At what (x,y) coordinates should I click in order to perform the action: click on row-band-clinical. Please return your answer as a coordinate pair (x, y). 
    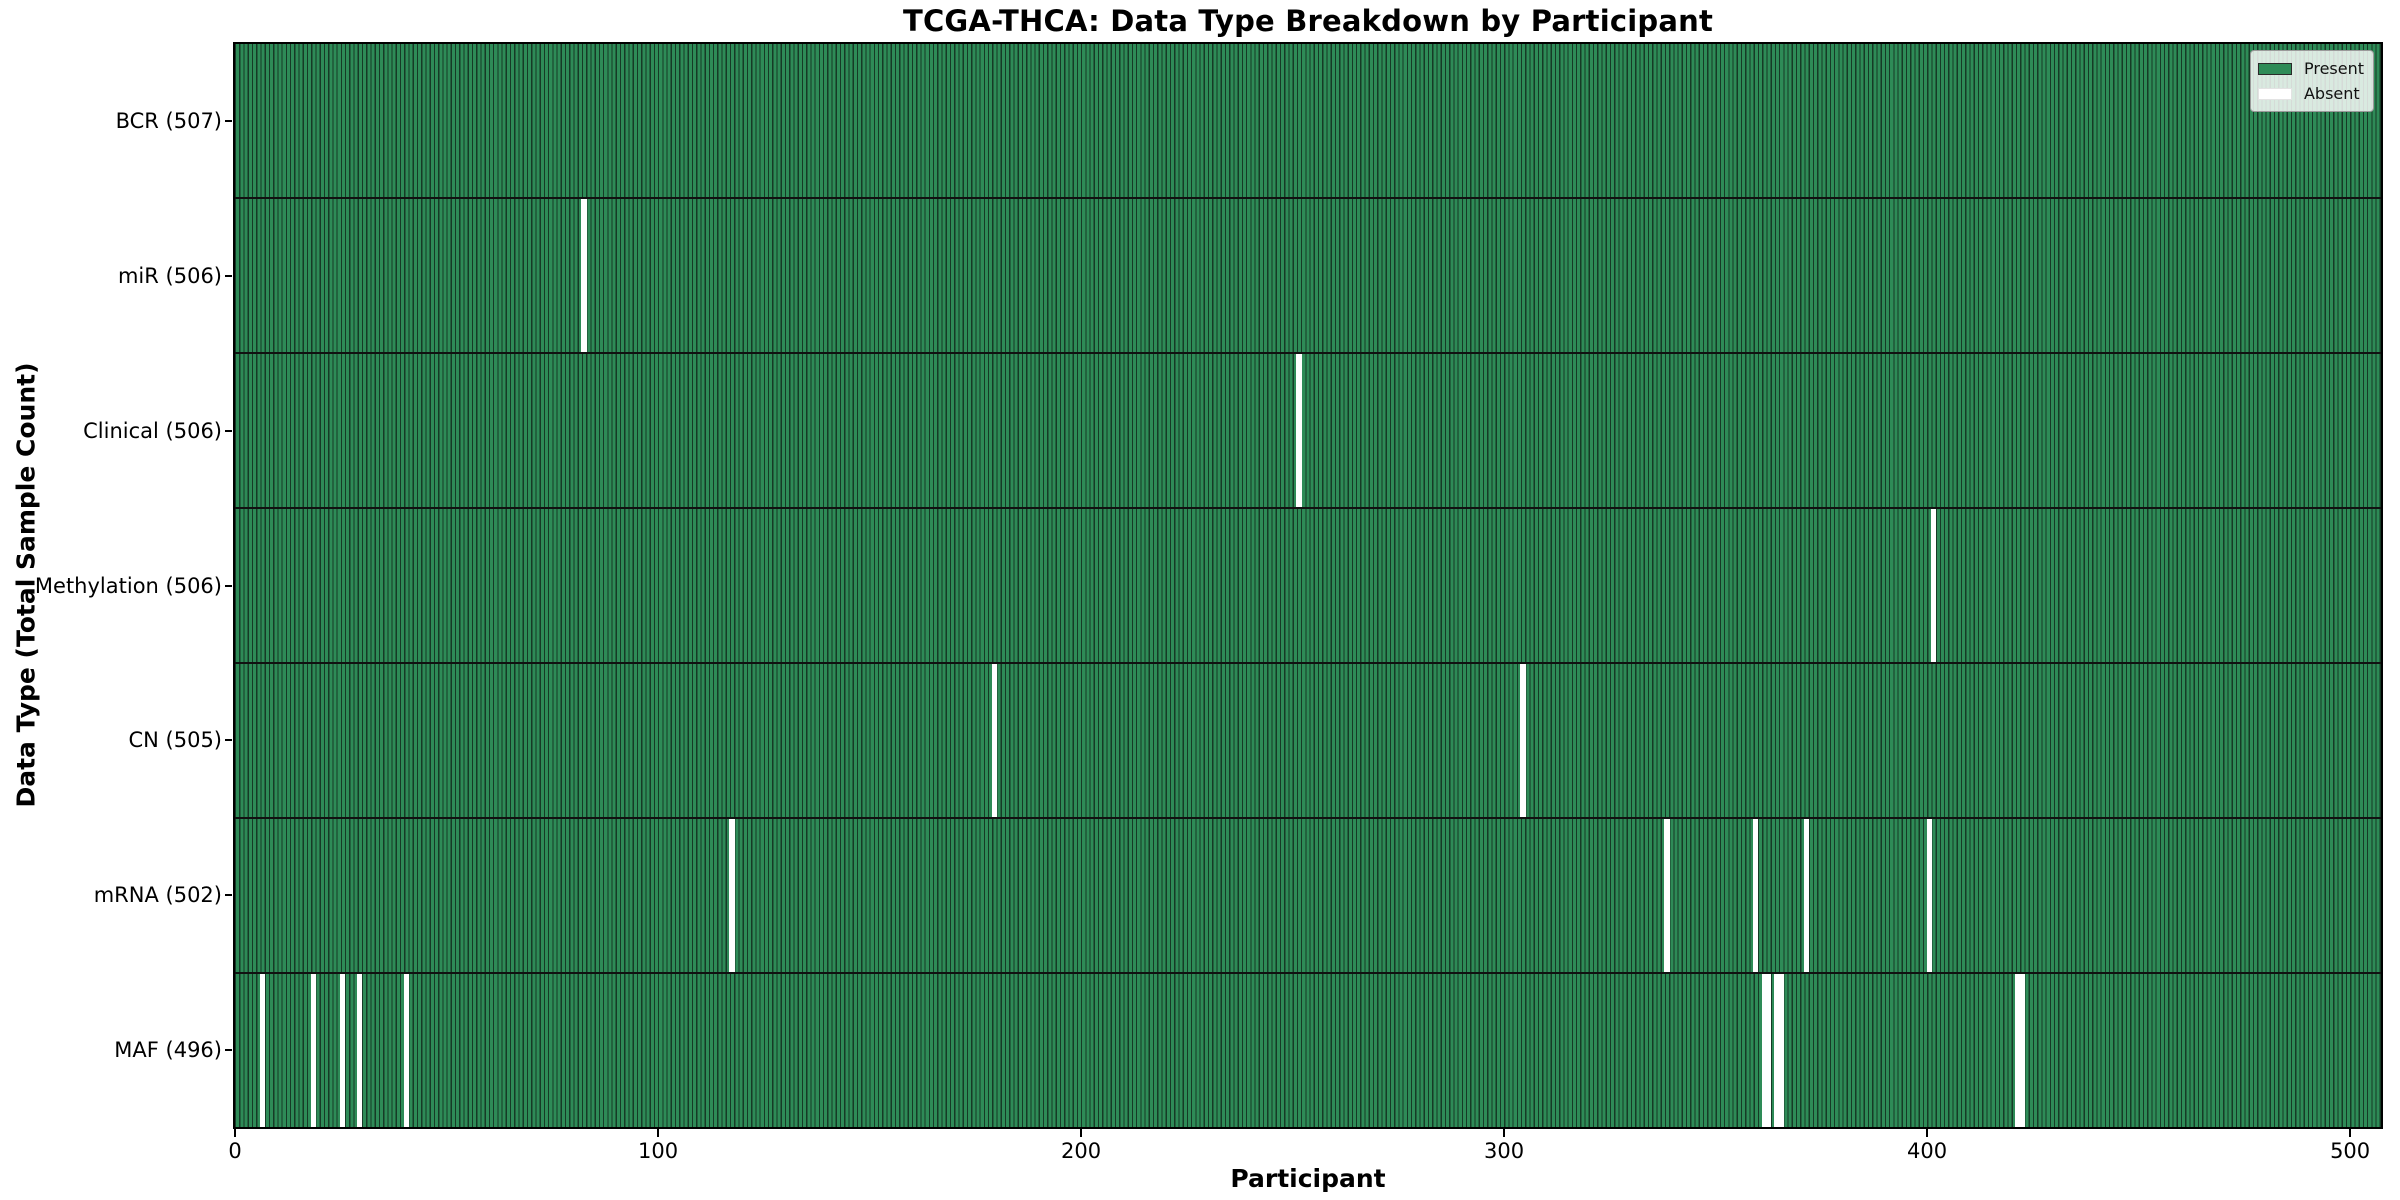
    Looking at the image, I should click on (1308, 431).